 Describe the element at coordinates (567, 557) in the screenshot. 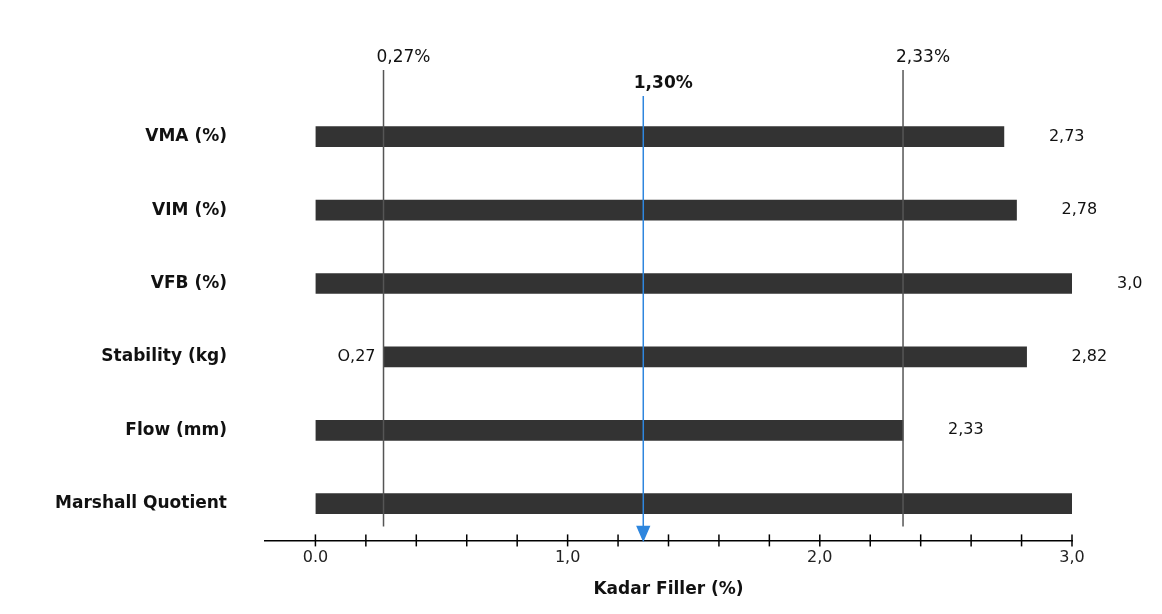

I see `x-tick-label: 1,0` at that location.